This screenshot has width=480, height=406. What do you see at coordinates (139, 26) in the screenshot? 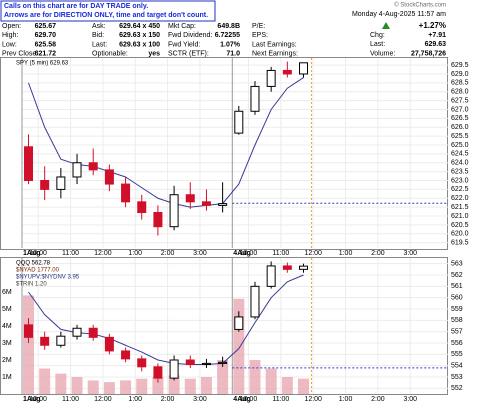
I see `stat-value: 629.64 x 450` at bounding box center [139, 26].